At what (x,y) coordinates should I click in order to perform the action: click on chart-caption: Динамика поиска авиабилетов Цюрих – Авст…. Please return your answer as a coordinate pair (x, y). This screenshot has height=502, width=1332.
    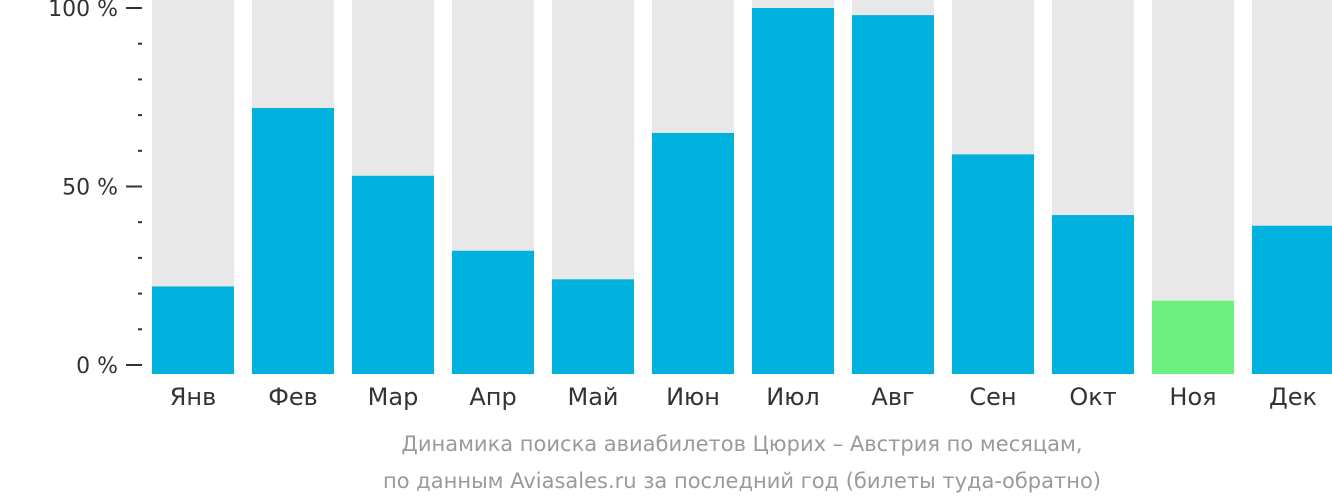
    Looking at the image, I should click on (742, 462).